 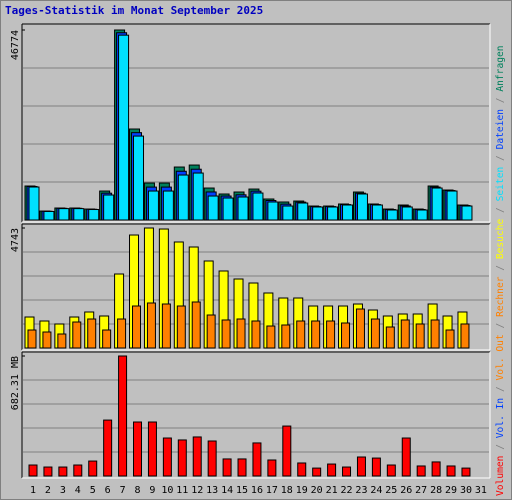 I want to click on y-tick-label: 46774, so click(x=15, y=45).